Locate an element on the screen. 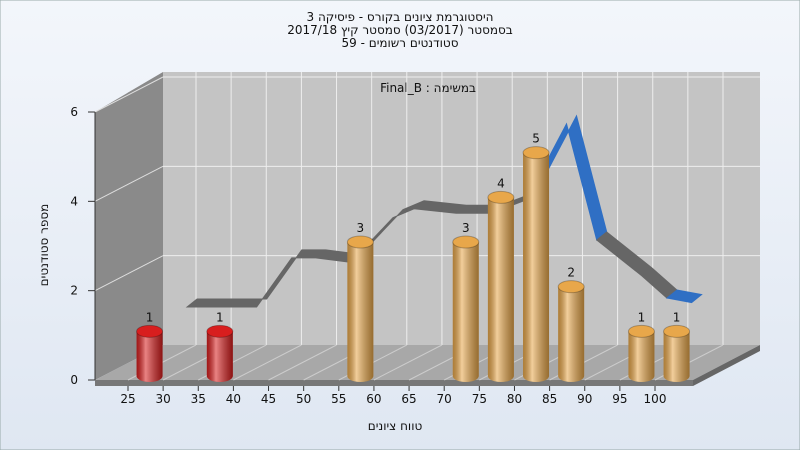  title-line: היסטוגרמת ציונים בקורס - פיסיקה 3 is located at coordinates (400, 17).